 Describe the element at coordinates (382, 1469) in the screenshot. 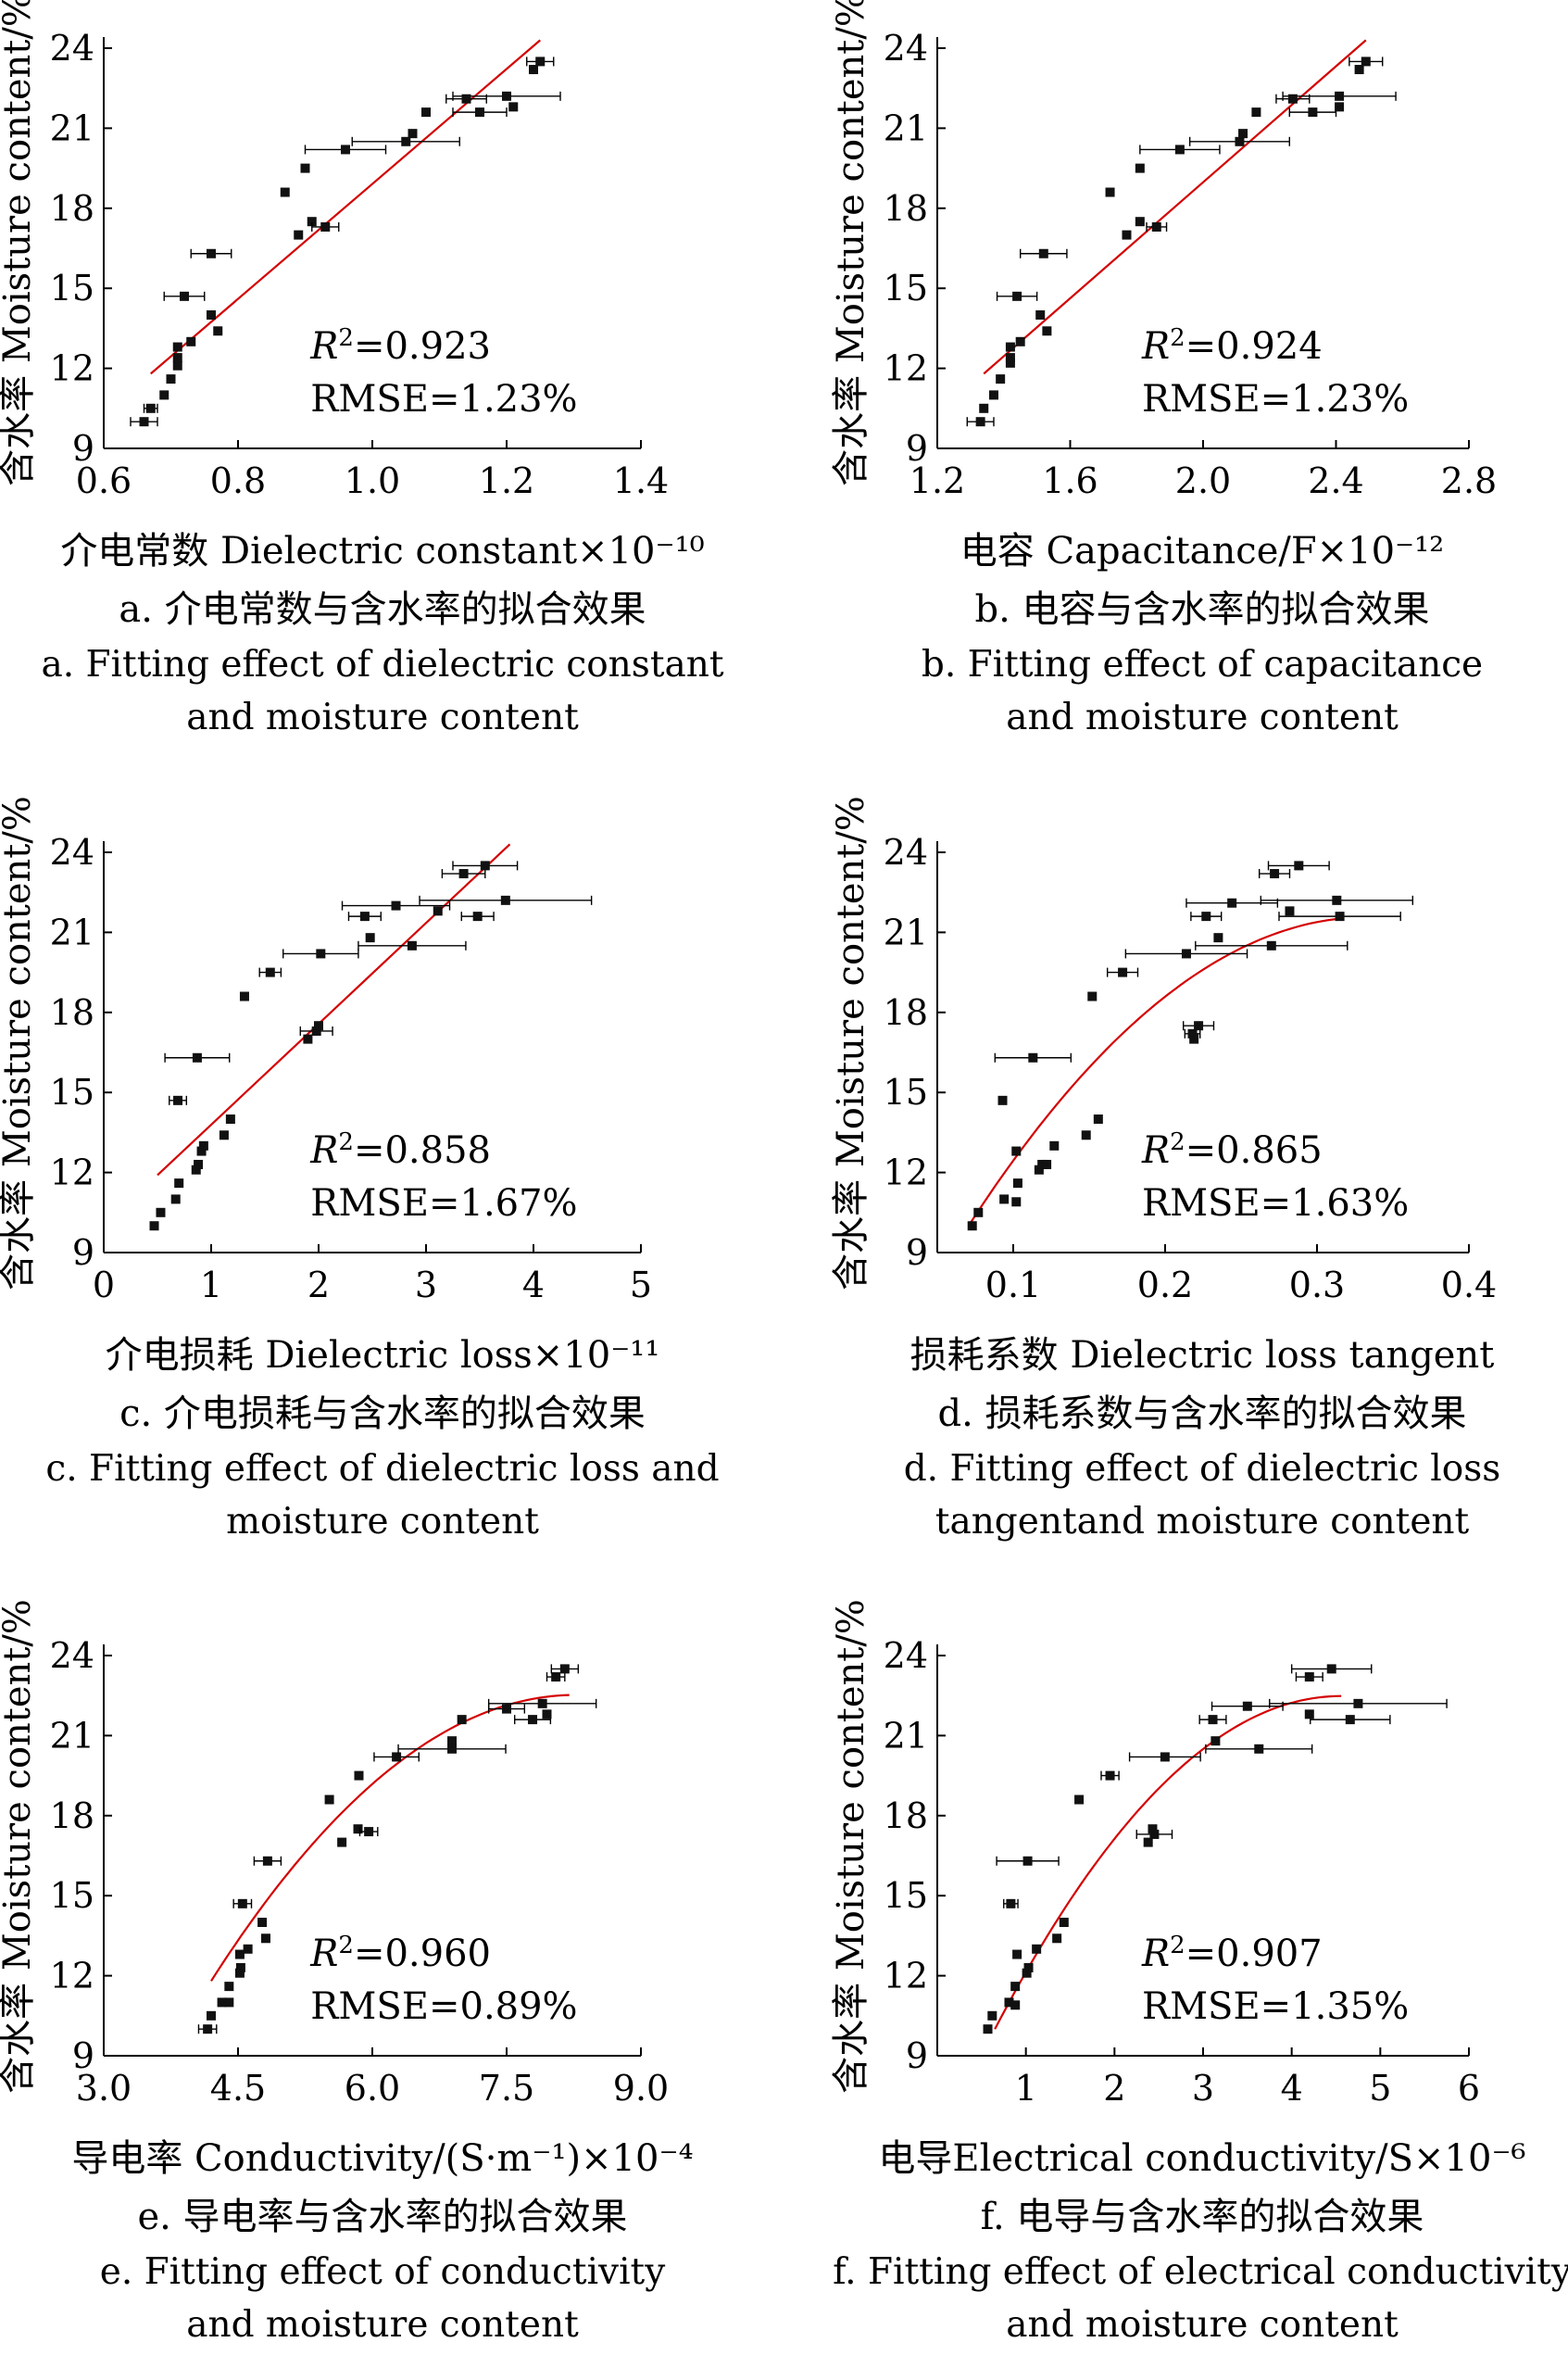

I see `caption-english-line-1: c. Fitting effect of dielectric loss and` at that location.